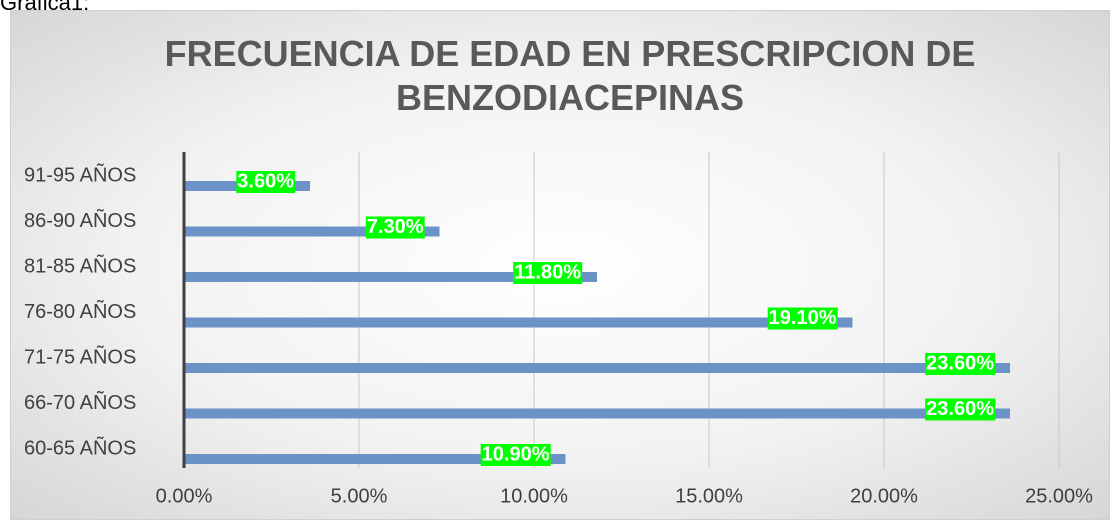 Image resolution: width=1116 pixels, height=520 pixels. I want to click on x-tick-label: 25.00%, so click(1059, 496).